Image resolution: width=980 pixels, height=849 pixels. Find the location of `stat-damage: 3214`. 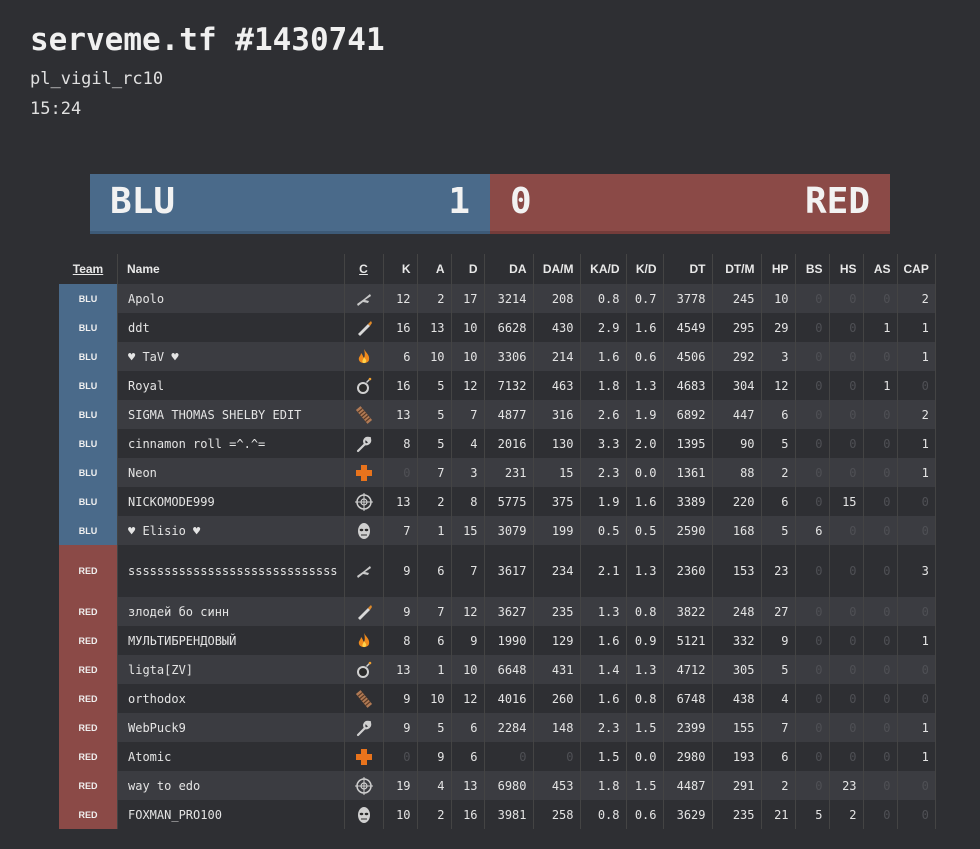

stat-damage: 3214 is located at coordinates (509, 298).